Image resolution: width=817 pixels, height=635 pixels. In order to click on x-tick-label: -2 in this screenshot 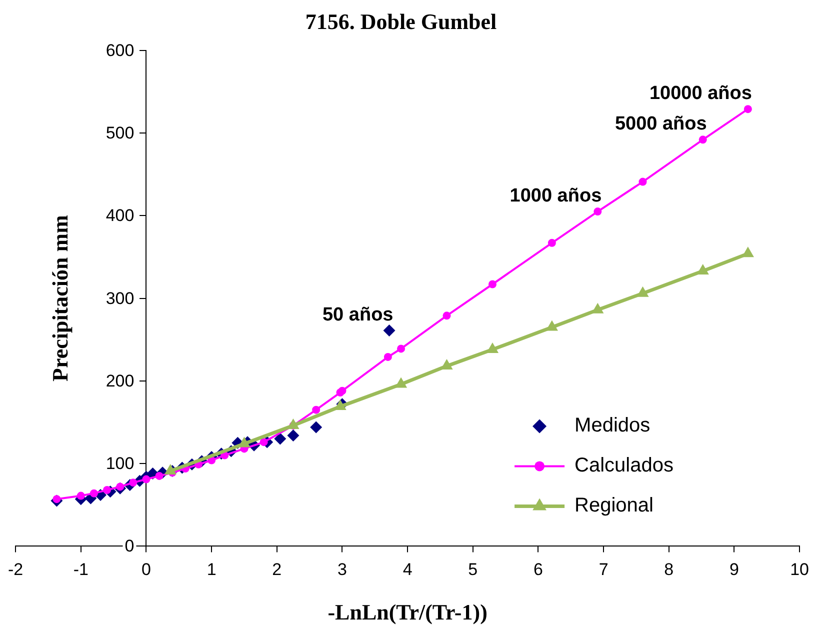, I will do `click(16, 570)`.